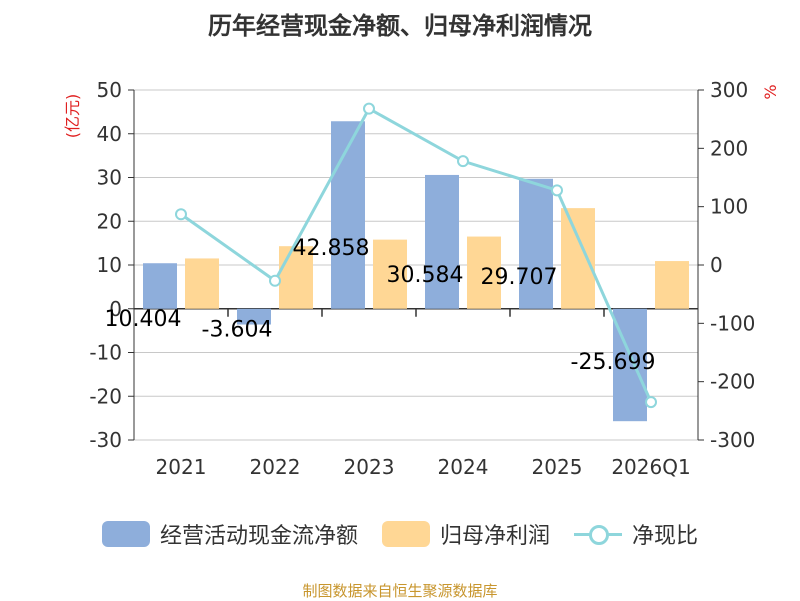 This screenshot has width=800, height=601. Describe the element at coordinates (716, 265) in the screenshot. I see `right-axis-tick-label: 0` at that location.